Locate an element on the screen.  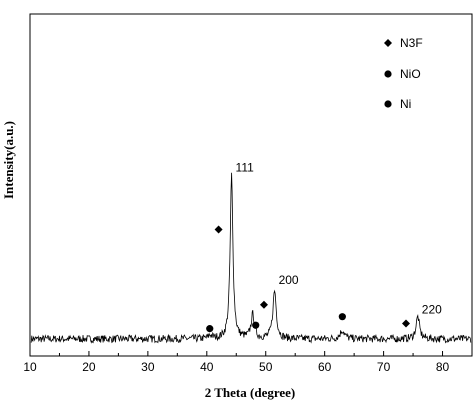
peak-label: 200 is located at coordinates (289, 280).